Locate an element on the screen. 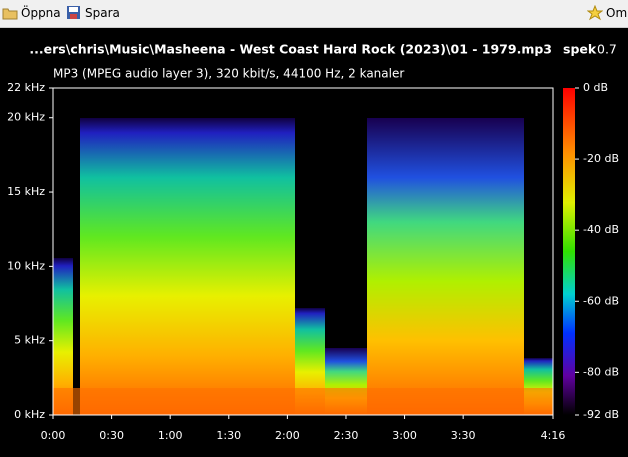  colorbar-tick-label: -60 dB is located at coordinates (601, 300).